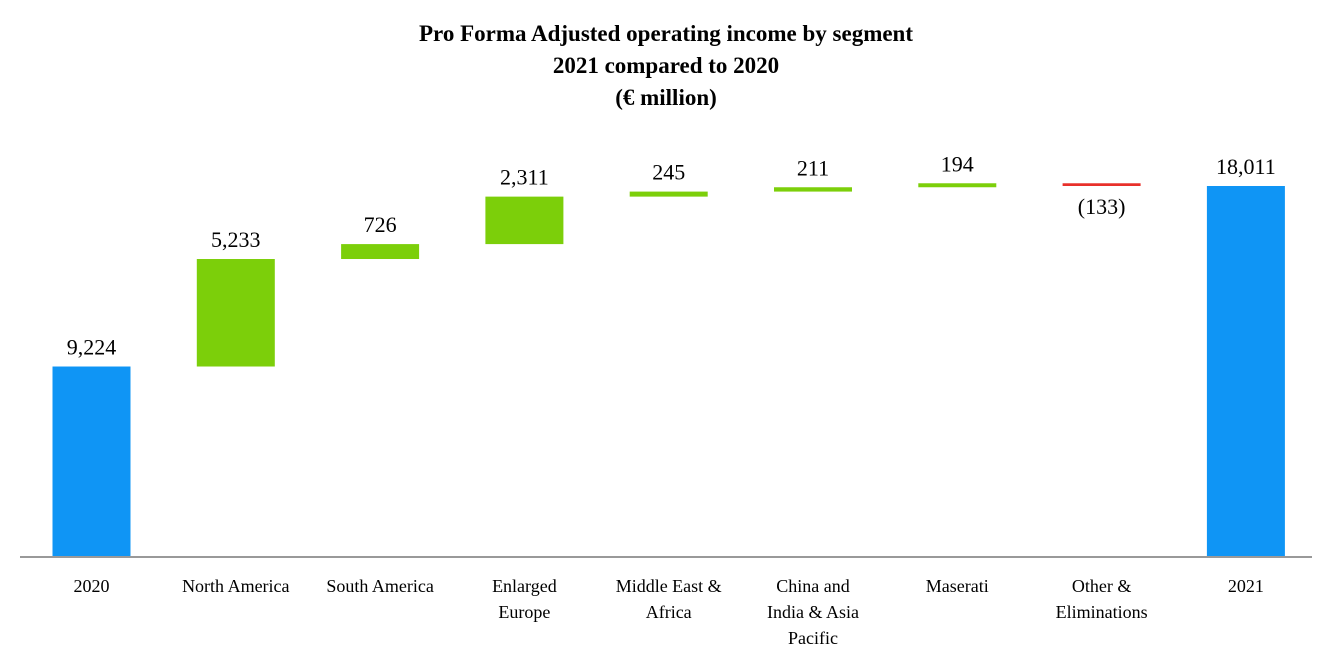 The height and width of the screenshot is (666, 1332). I want to click on category-label-1: North America, so click(235, 586).